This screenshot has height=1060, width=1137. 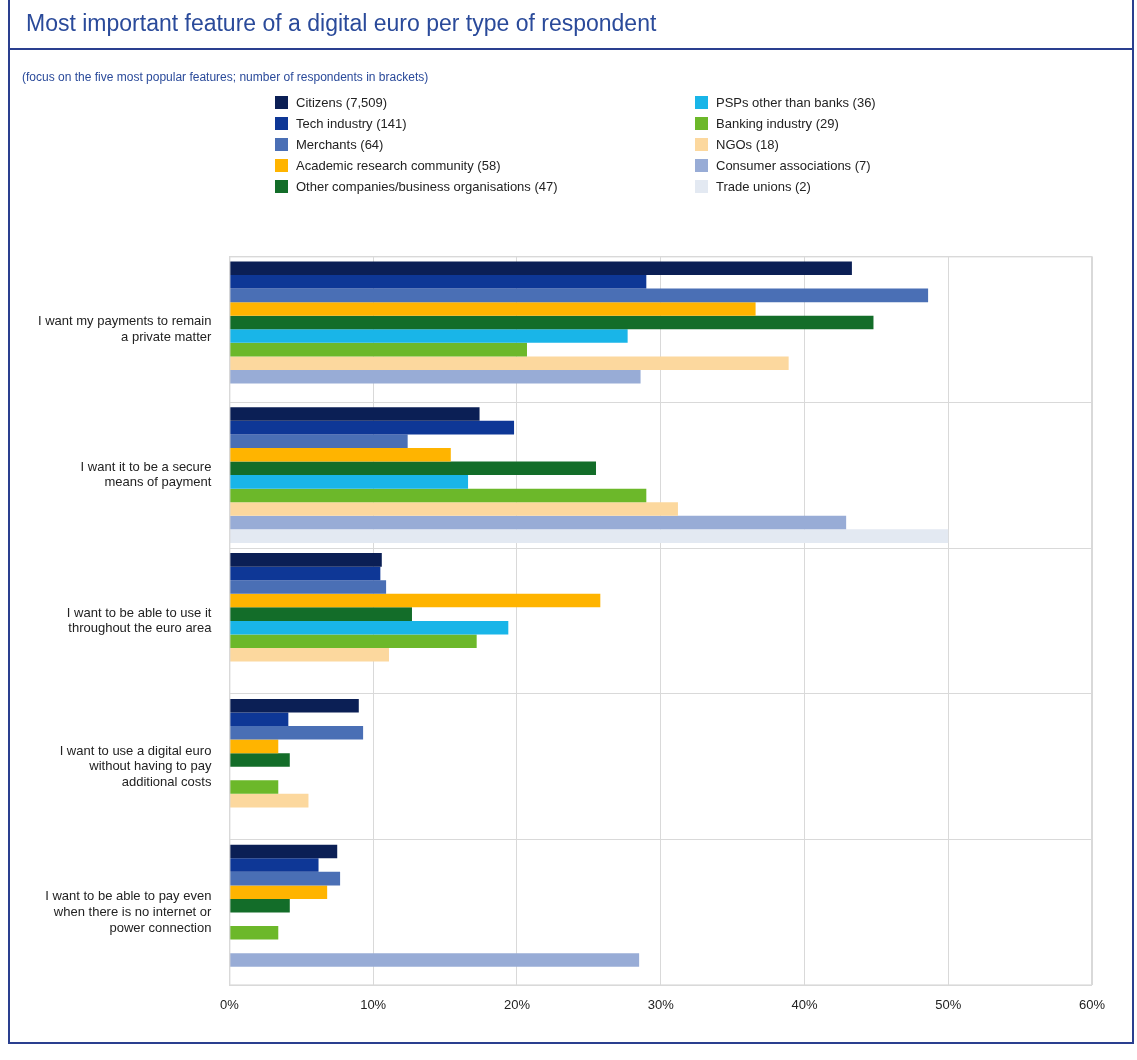 What do you see at coordinates (129, 911) in the screenshot?
I see `y-tick-label: I want to be able to pay even when there is no internet or power connection` at bounding box center [129, 911].